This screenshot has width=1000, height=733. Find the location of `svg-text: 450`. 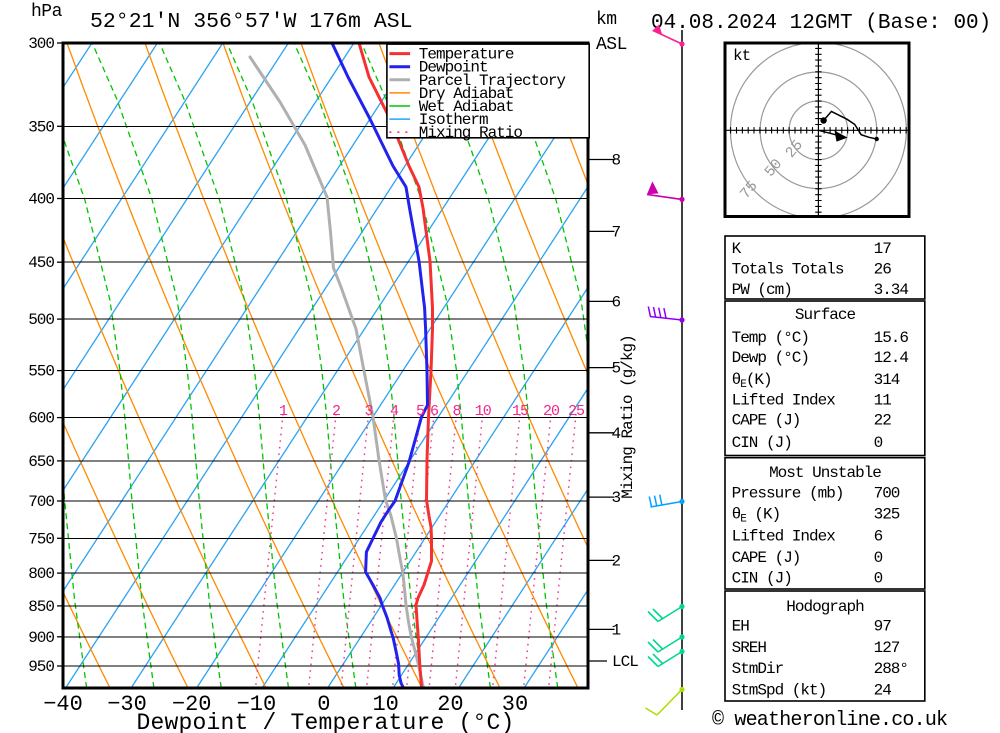

svg-text: 450 is located at coordinates (41, 263).